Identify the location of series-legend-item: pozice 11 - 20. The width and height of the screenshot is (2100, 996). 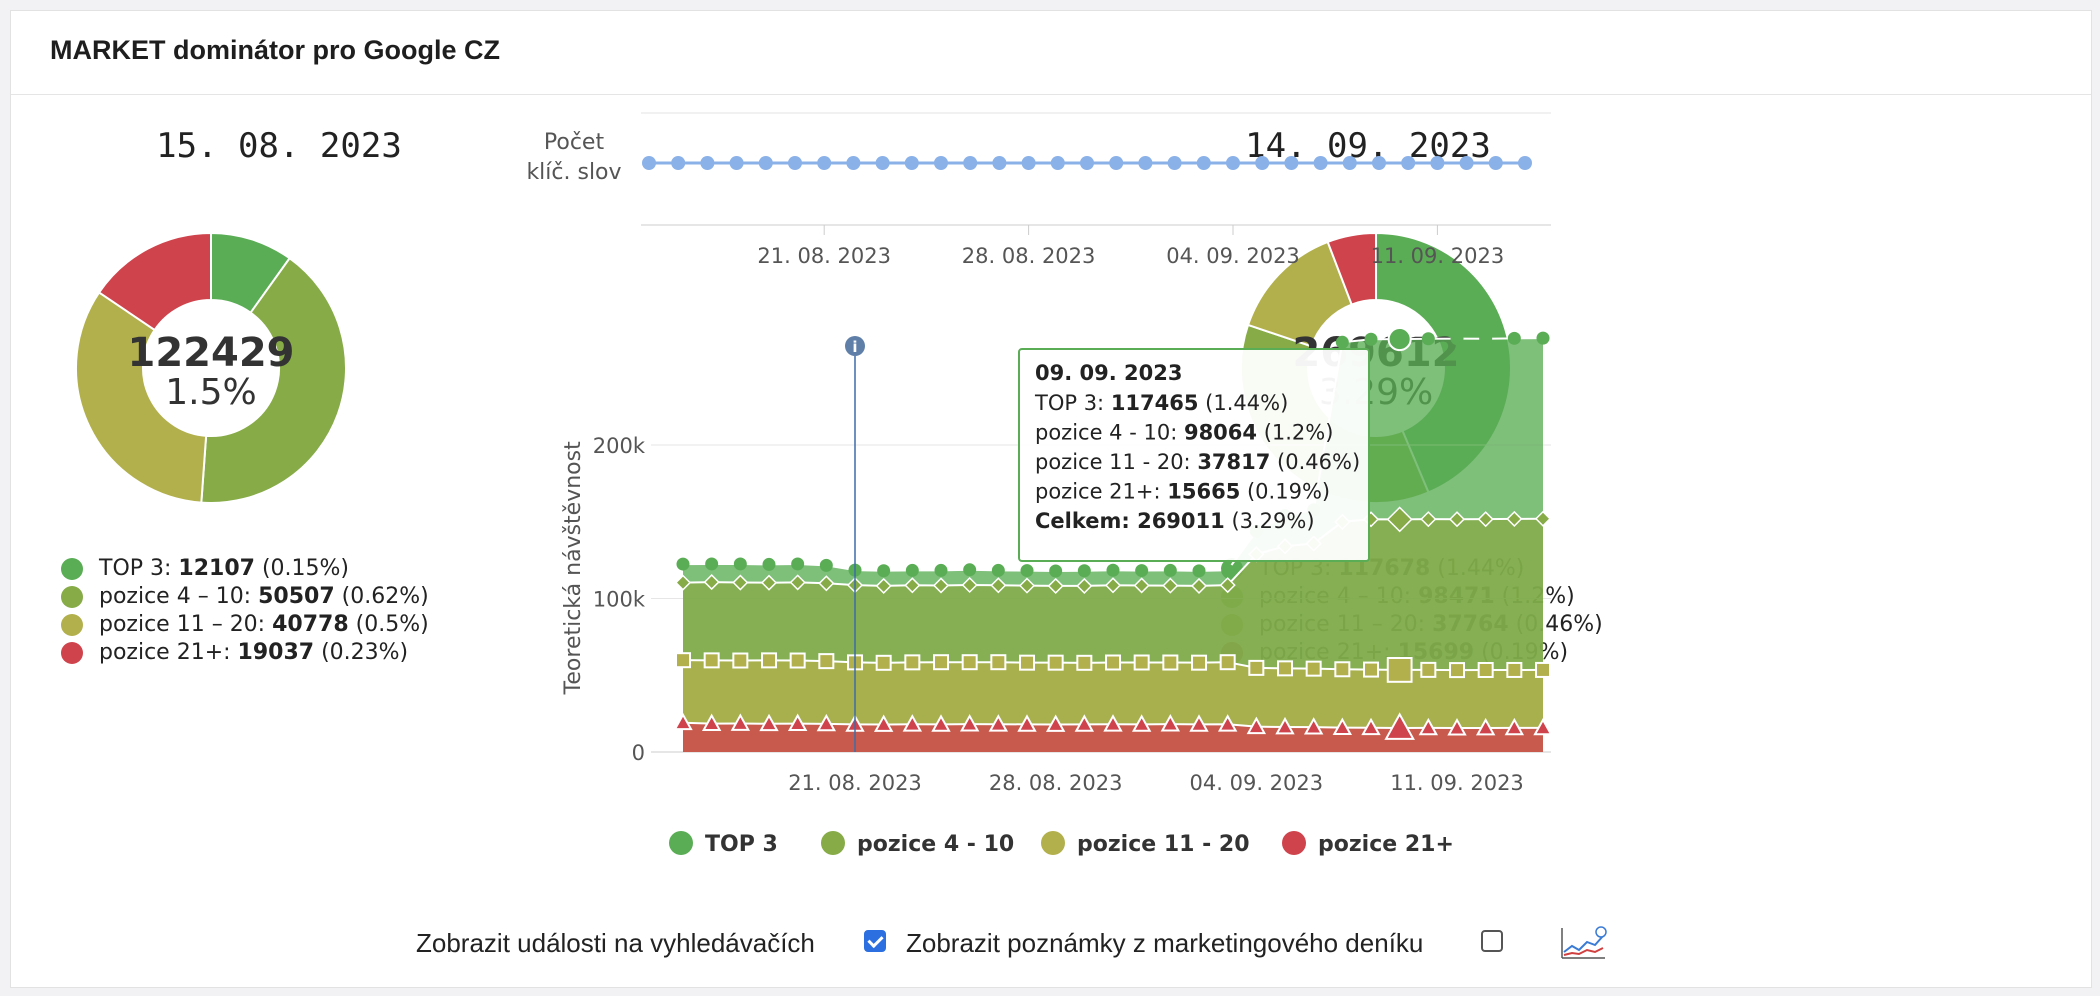
(1145, 844).